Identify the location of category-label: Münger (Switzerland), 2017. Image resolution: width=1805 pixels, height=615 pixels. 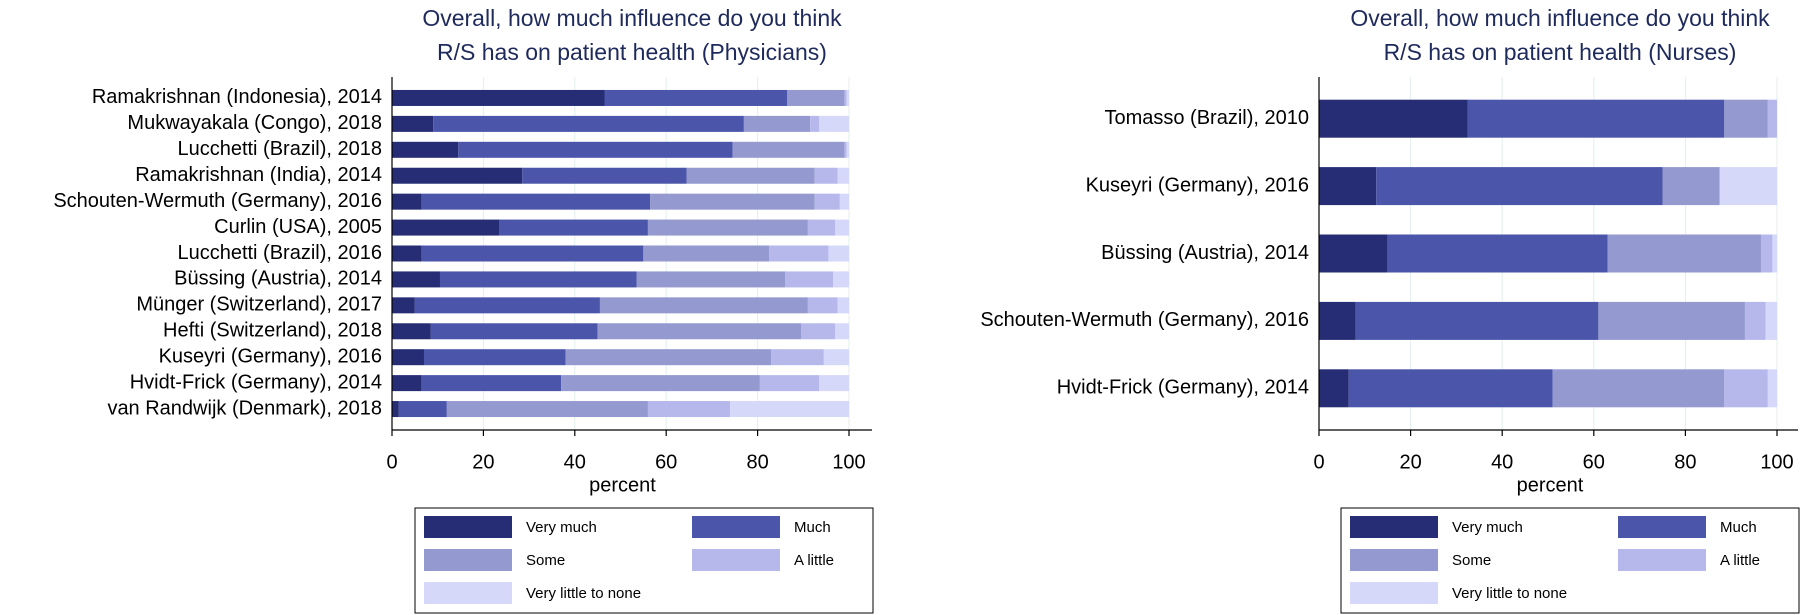
(259, 305).